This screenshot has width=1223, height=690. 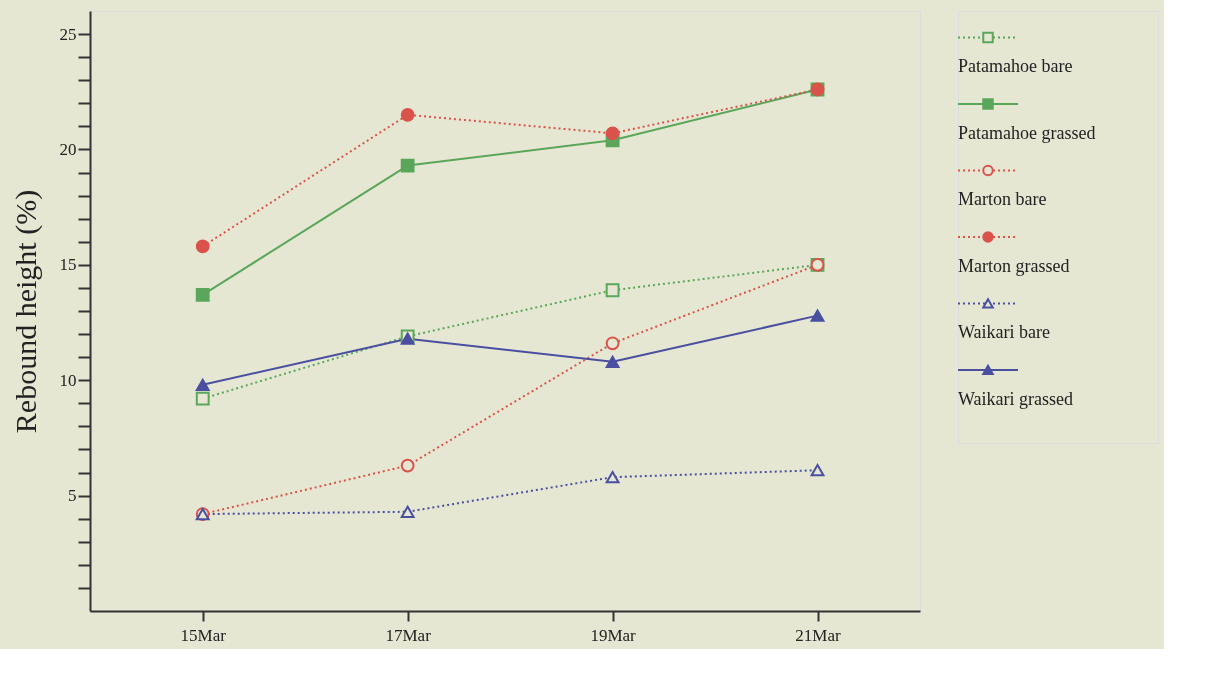 What do you see at coordinates (1027, 132) in the screenshot?
I see `legend-label: Patamahoe grassed` at bounding box center [1027, 132].